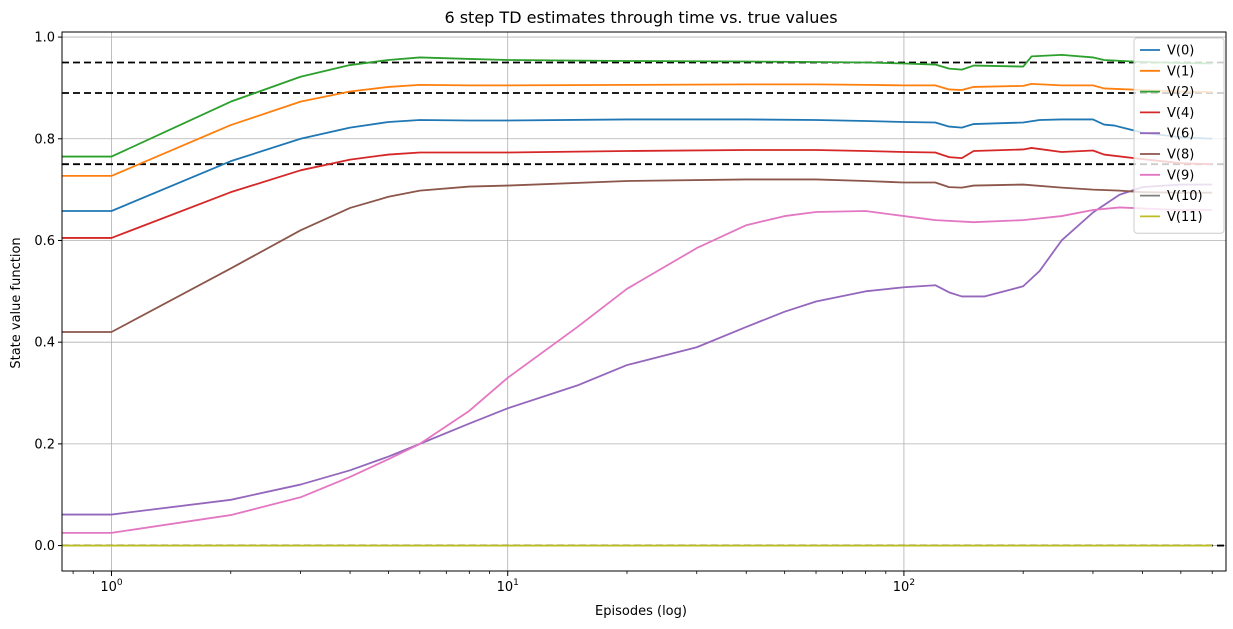 Image resolution: width=1233 pixels, height=629 pixels. What do you see at coordinates (44, 139) in the screenshot?
I see `y-tick-label: 0.8` at bounding box center [44, 139].